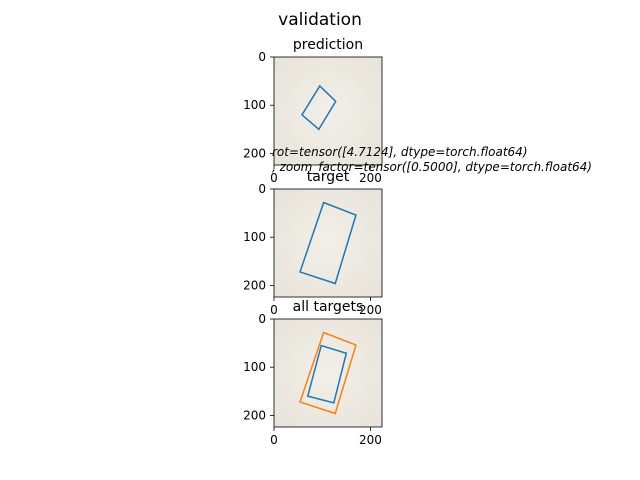 Image resolution: width=640 pixels, height=480 pixels. I want to click on axes-title: prediction, so click(328, 45).